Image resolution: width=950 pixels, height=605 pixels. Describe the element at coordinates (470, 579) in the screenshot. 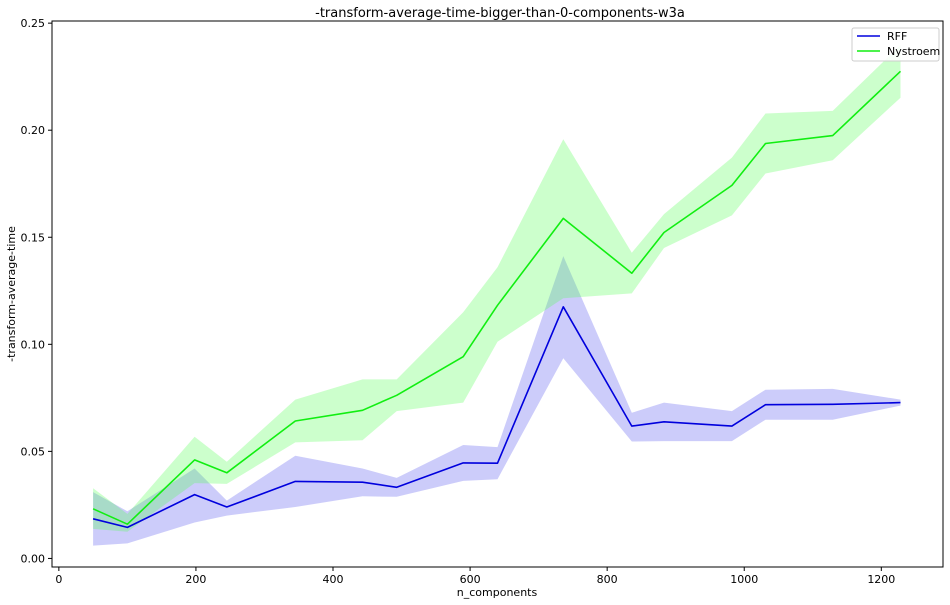

I see `x-tick-label: 600` at that location.